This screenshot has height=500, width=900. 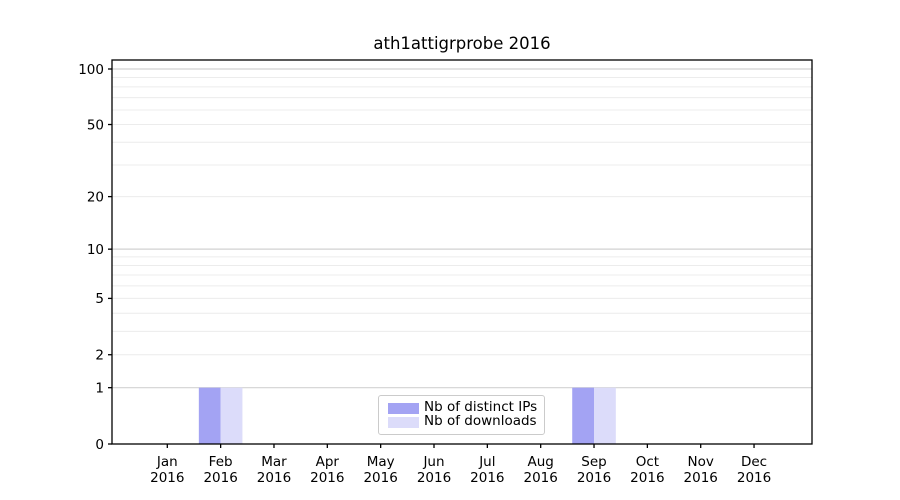 I want to click on legend-label-distinct-ips: Nb of distinct IPs, so click(x=481, y=407).